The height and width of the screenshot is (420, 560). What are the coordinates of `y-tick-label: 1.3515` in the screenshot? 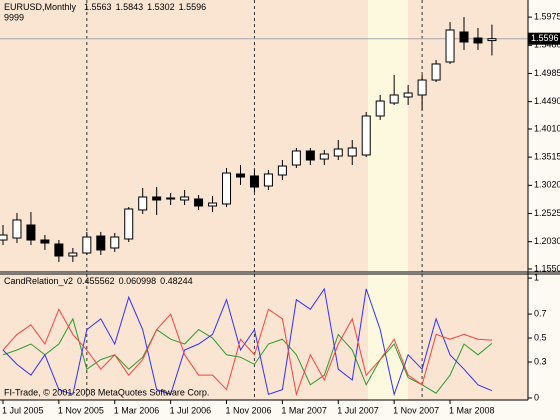 It's located at (547, 157).